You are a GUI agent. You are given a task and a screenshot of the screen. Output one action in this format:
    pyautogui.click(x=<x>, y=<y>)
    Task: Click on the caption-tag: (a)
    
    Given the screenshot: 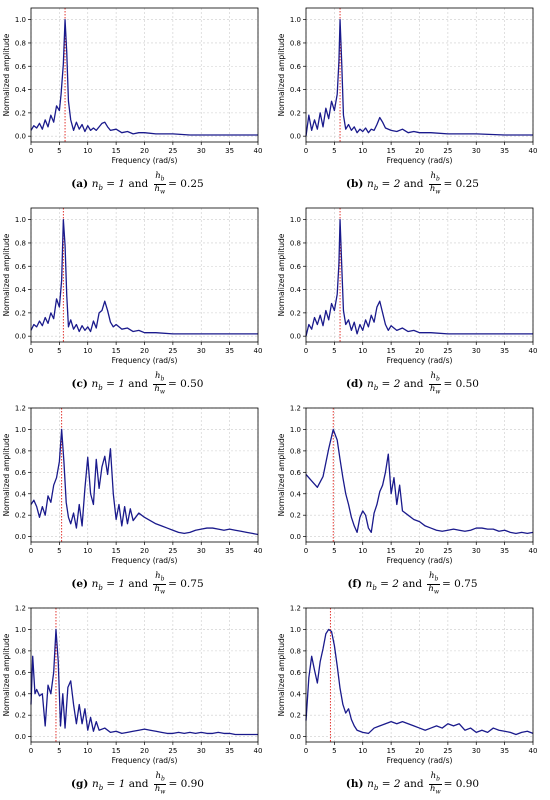 What is the action you would take?
    pyautogui.click(x=81, y=184)
    